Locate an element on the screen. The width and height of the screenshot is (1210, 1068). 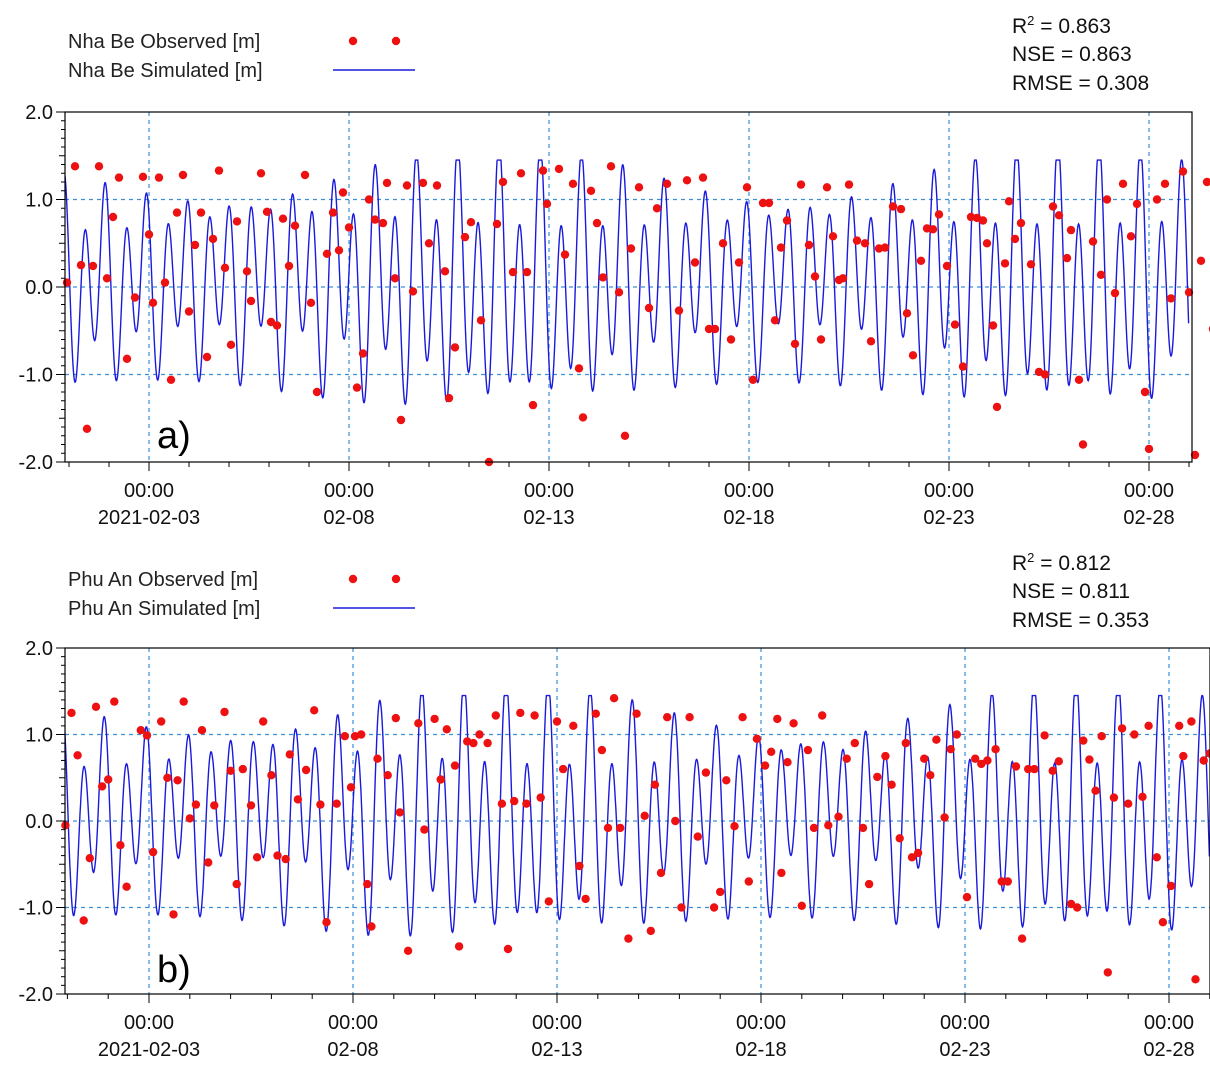
x-tick-label: 00:00 02-08 is located at coordinates (352, 1036).